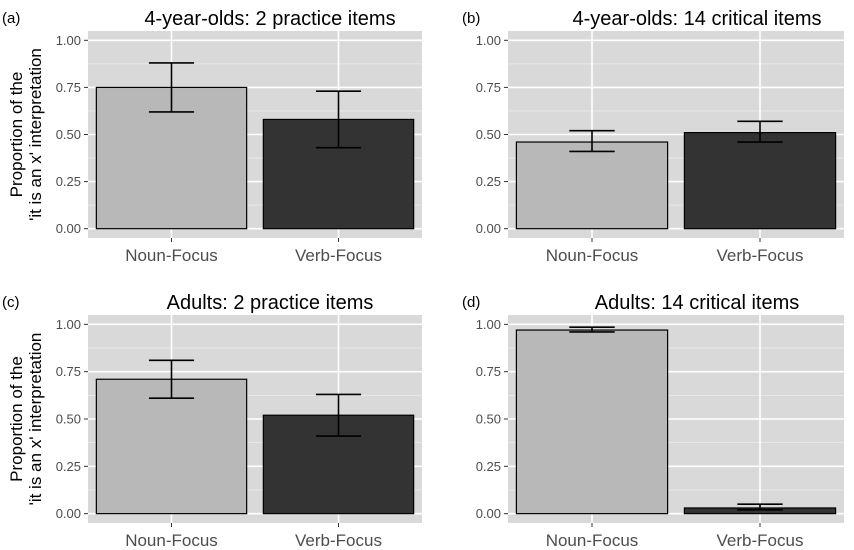  Describe the element at coordinates (269, 19) in the screenshot. I see `panel-title: 4-year-olds: 2 practice items` at that location.